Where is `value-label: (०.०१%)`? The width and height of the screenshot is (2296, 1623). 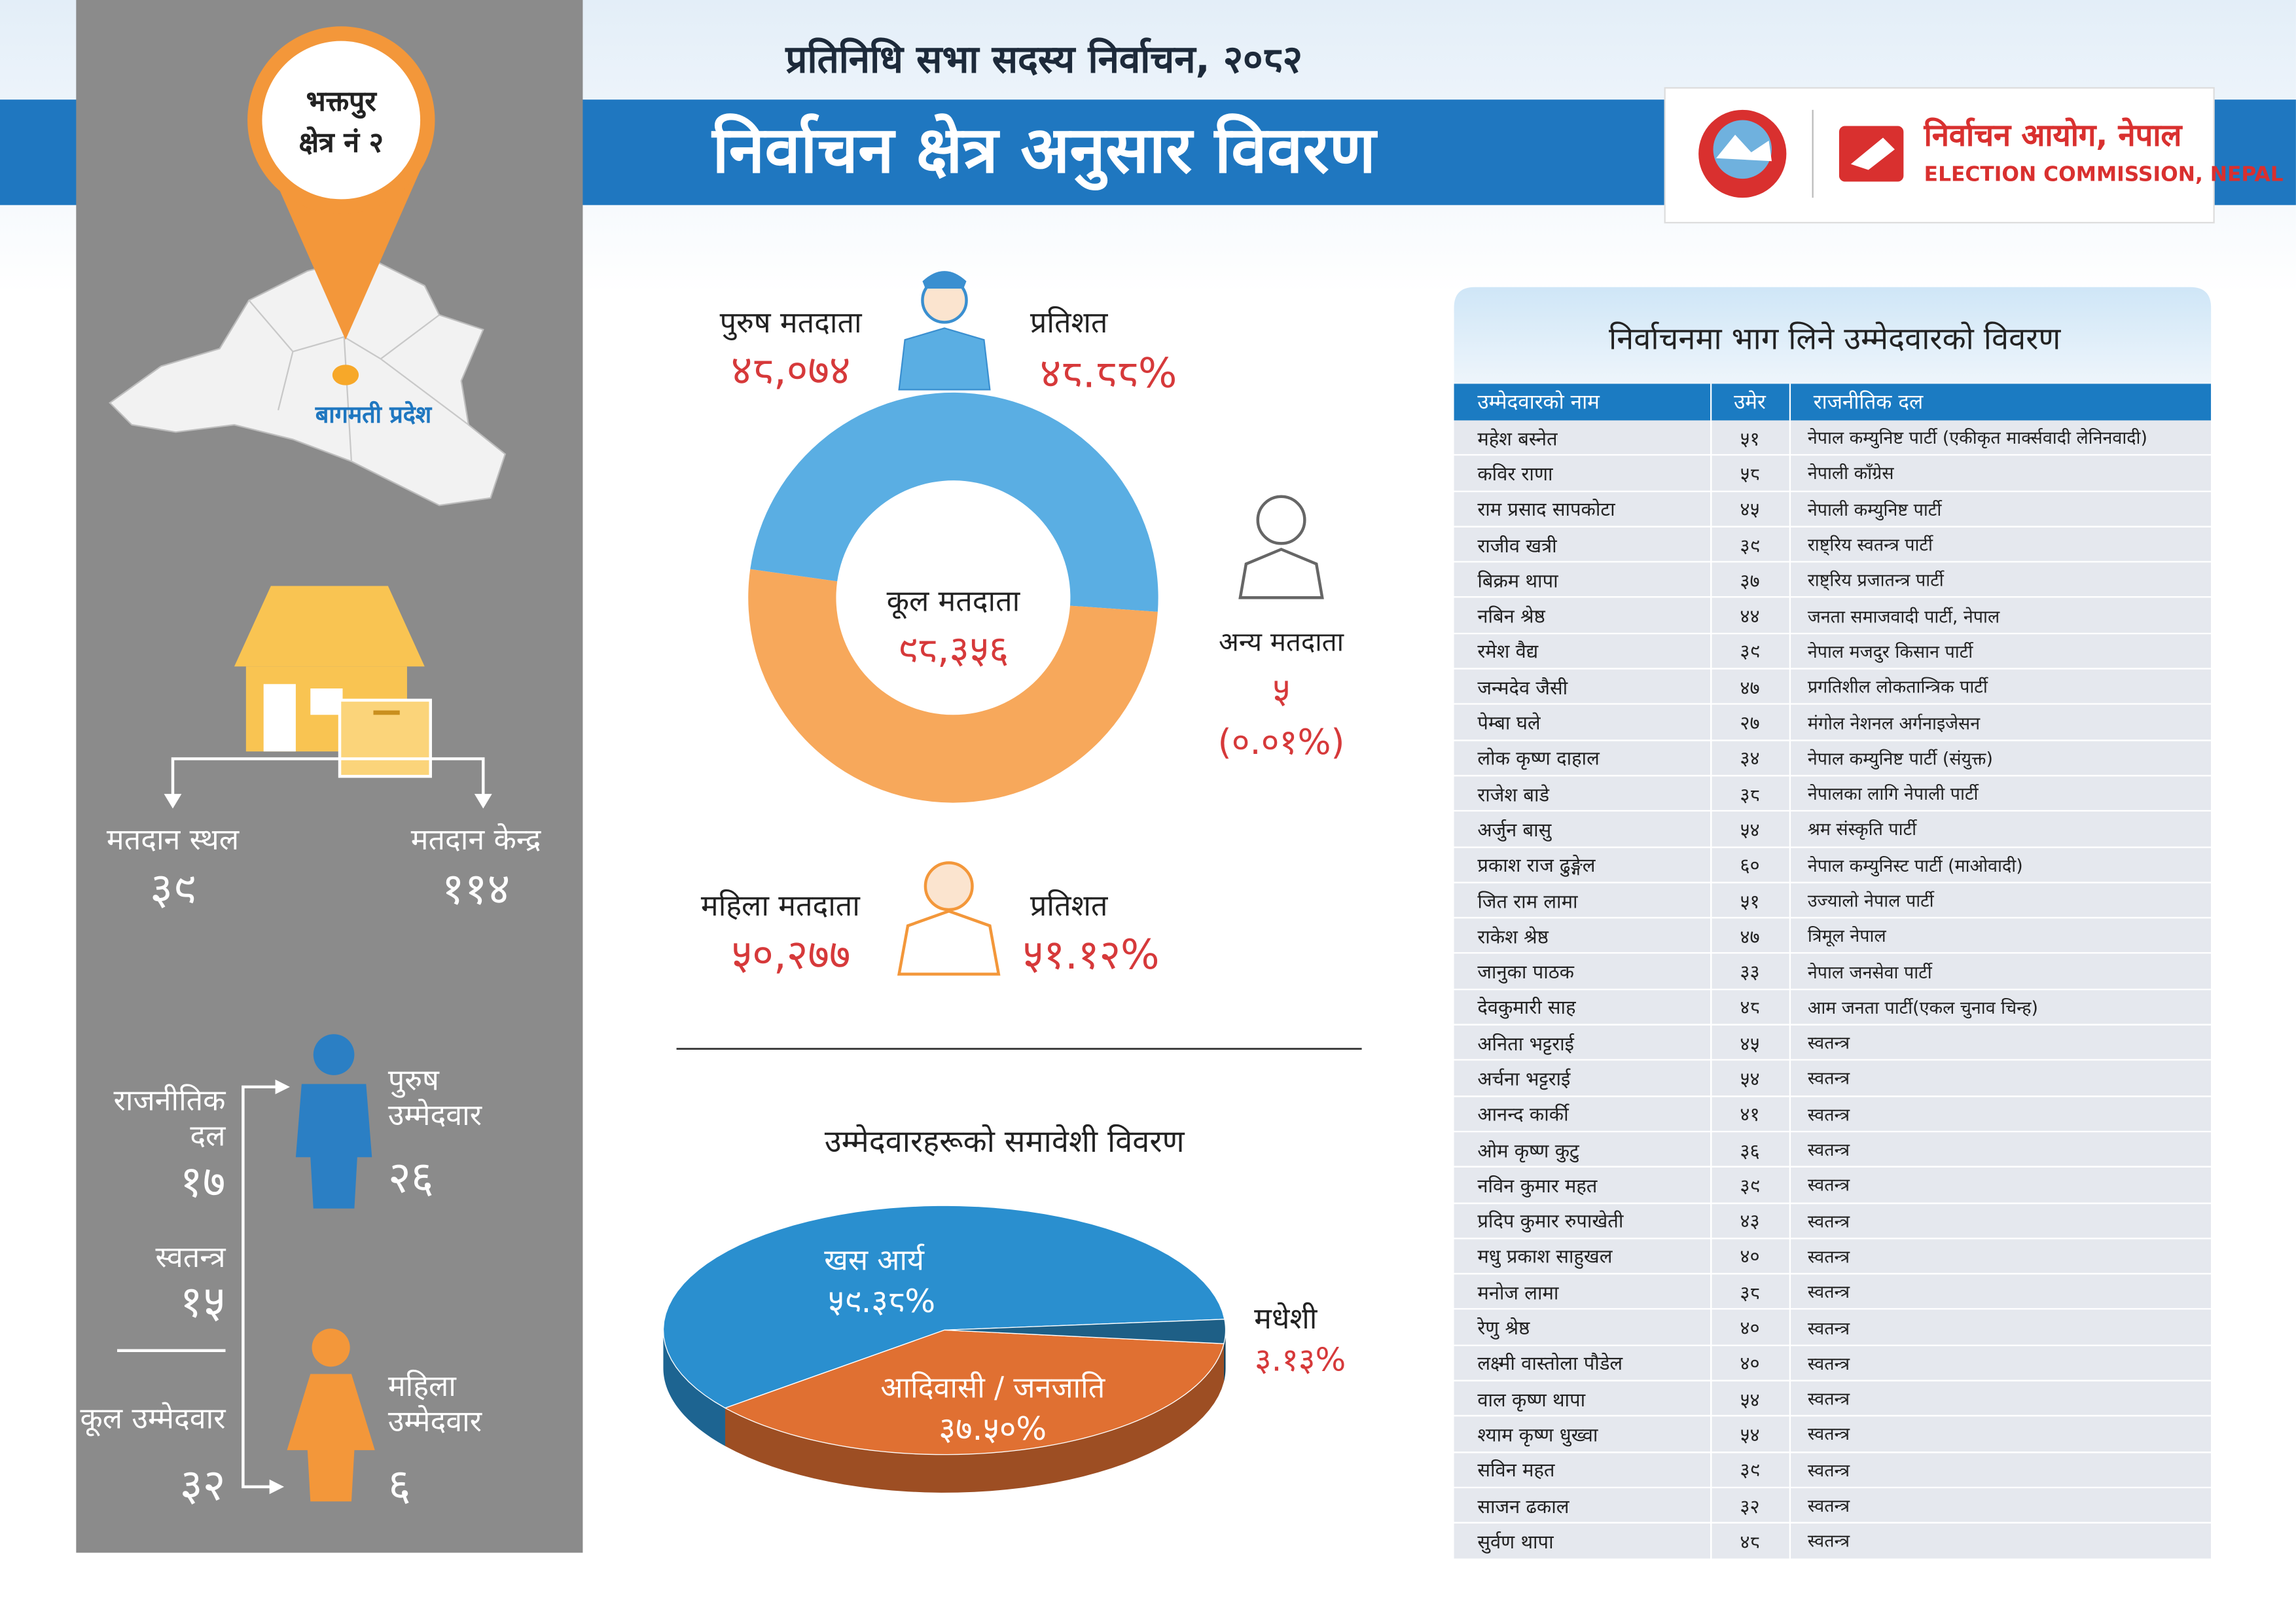
value-label: (०.०१%) is located at coordinates (1281, 742).